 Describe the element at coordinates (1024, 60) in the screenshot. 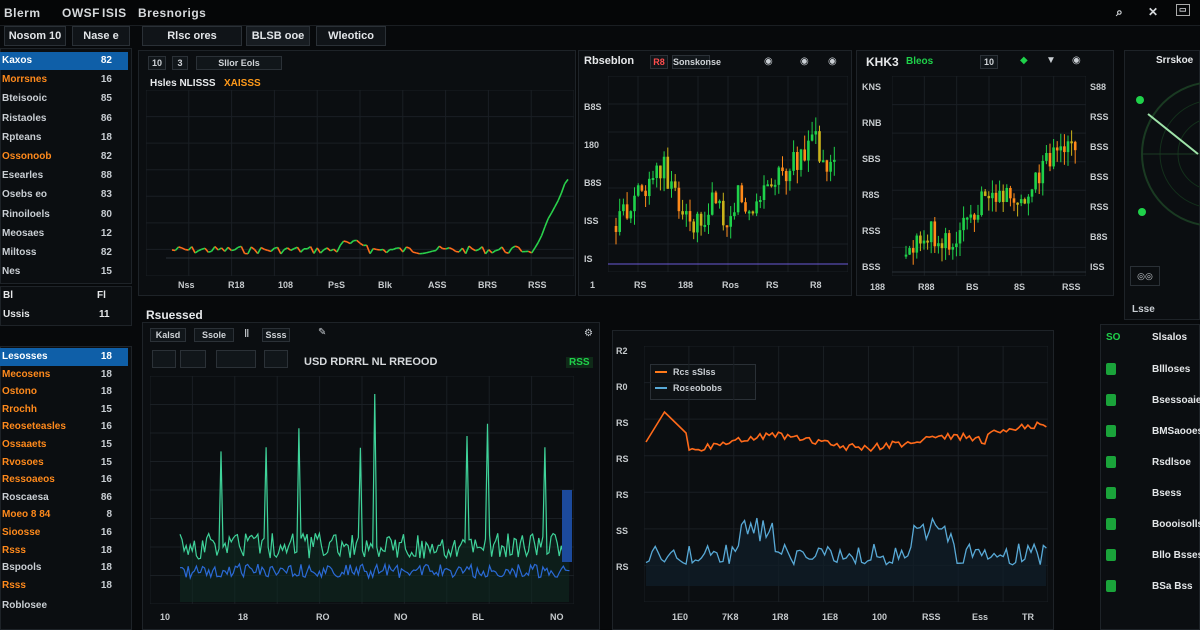

I see `chart3-tool-icon-1: ◆` at that location.